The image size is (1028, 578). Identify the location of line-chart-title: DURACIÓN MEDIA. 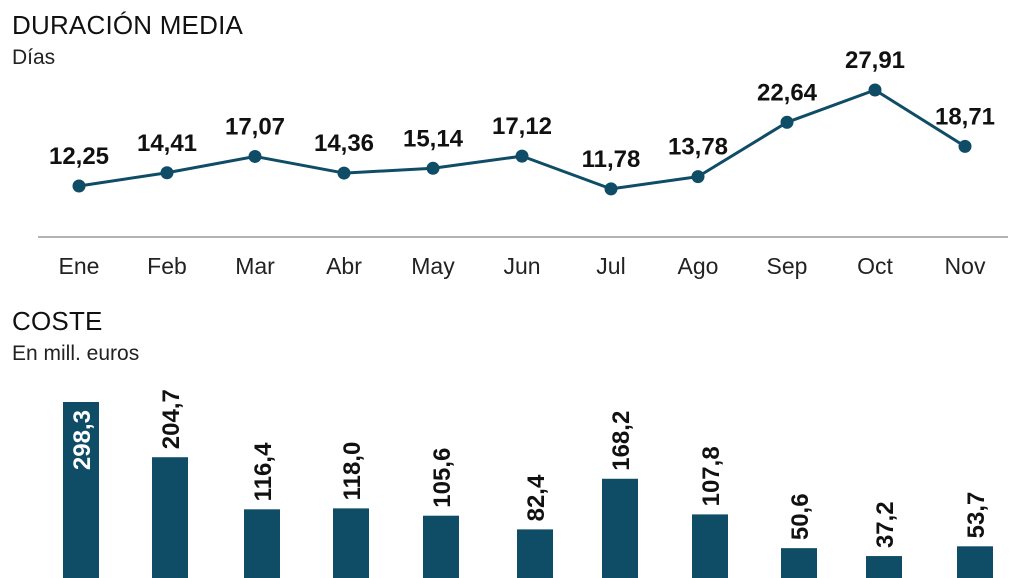
(128, 25).